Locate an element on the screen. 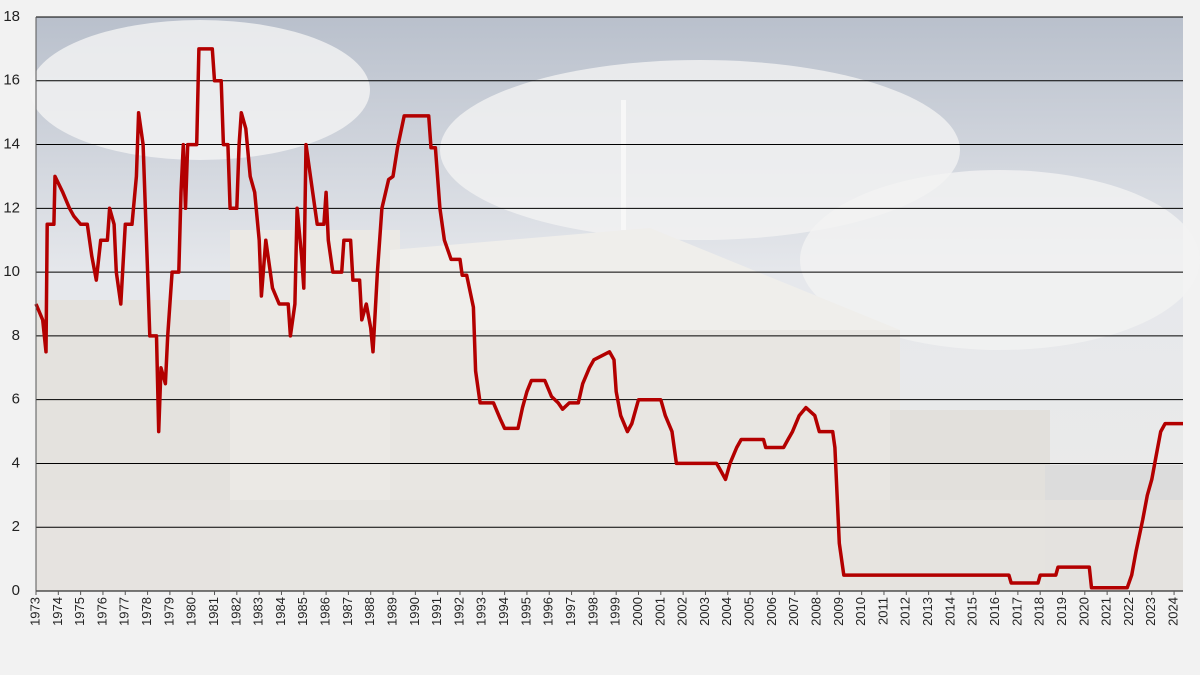  x-tick-label: 1998 is located at coordinates (592, 611).